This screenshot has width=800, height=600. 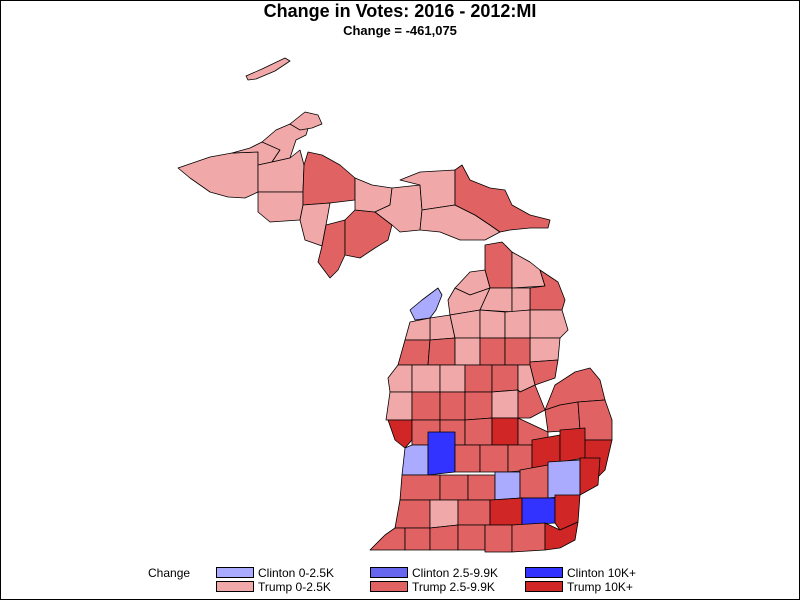 I want to click on map-title: Change in Votes: 2016 - 2012:MI, so click(x=400, y=11).